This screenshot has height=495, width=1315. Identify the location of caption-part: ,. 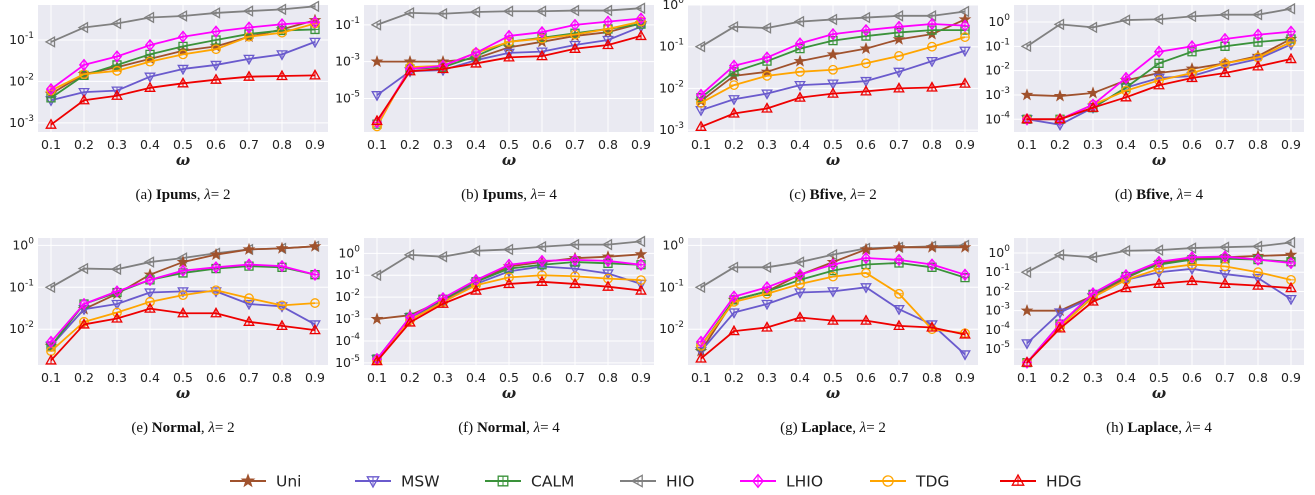
(1173, 195).